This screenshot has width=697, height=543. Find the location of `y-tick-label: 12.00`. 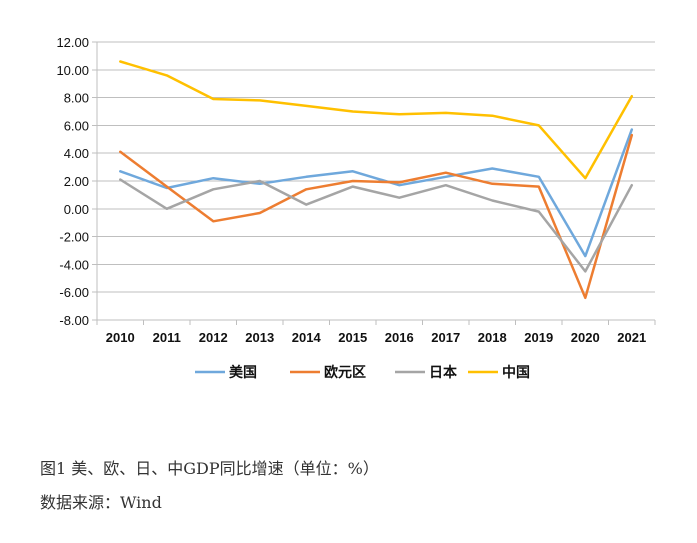

y-tick-label: 12.00 is located at coordinates (72, 42).